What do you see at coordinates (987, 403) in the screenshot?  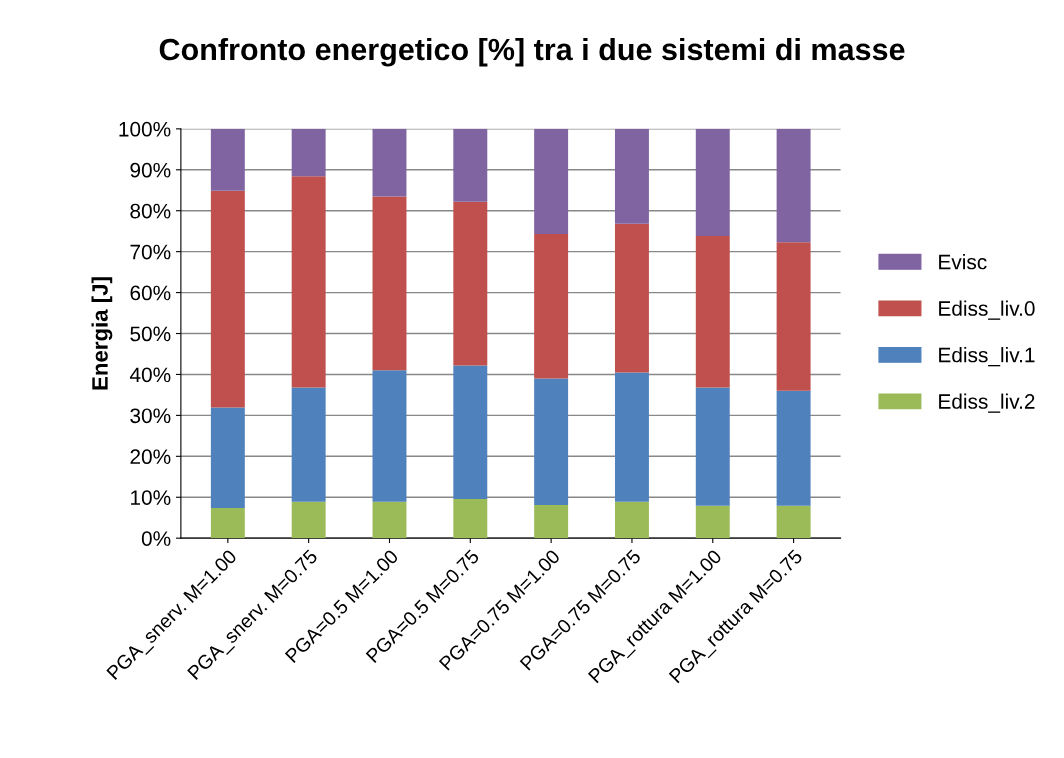 I see `legend-label: Ediss_liv.2` at bounding box center [987, 403].